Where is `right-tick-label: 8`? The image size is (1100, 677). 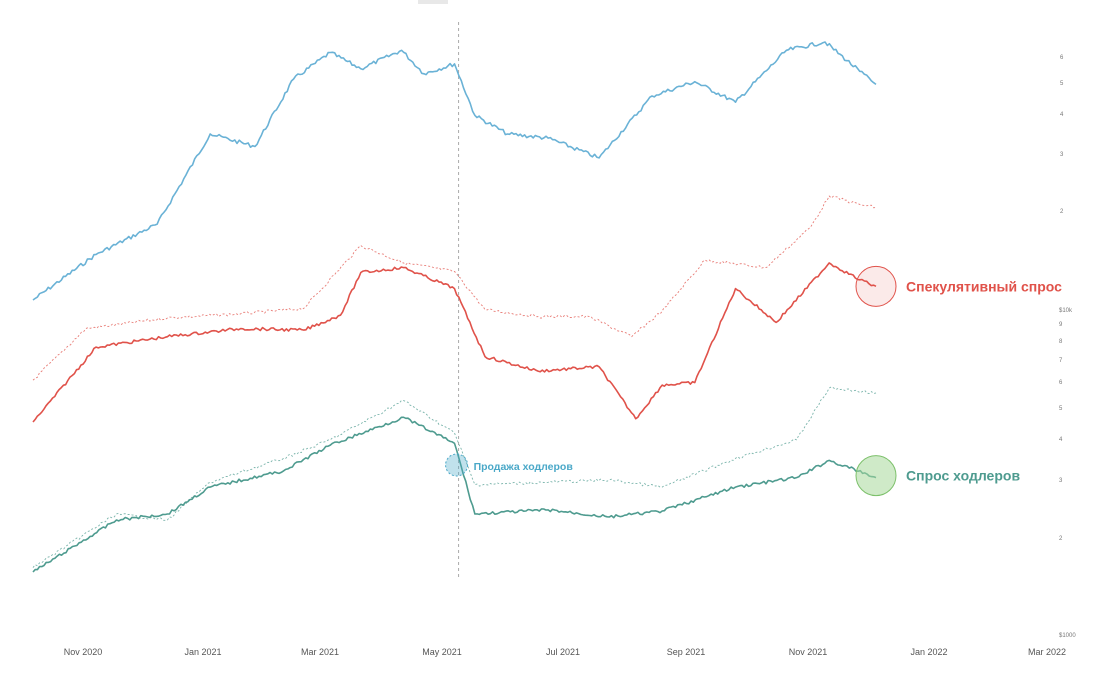
right-tick-label: 8 is located at coordinates (1061, 342).